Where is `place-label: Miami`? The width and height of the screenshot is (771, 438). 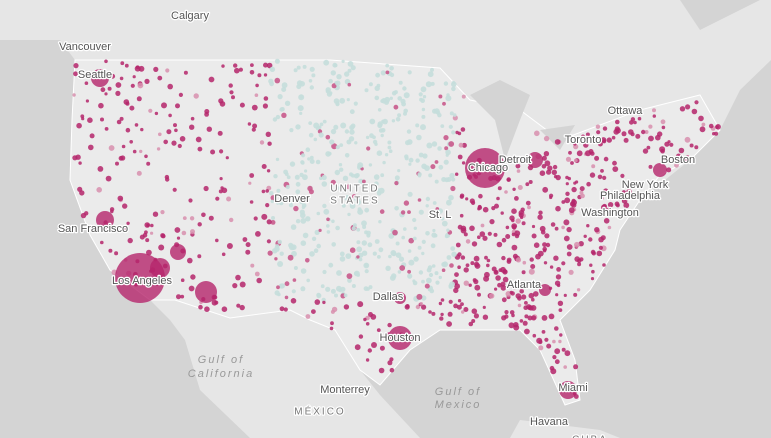
place-label: Miami is located at coordinates (572, 388).